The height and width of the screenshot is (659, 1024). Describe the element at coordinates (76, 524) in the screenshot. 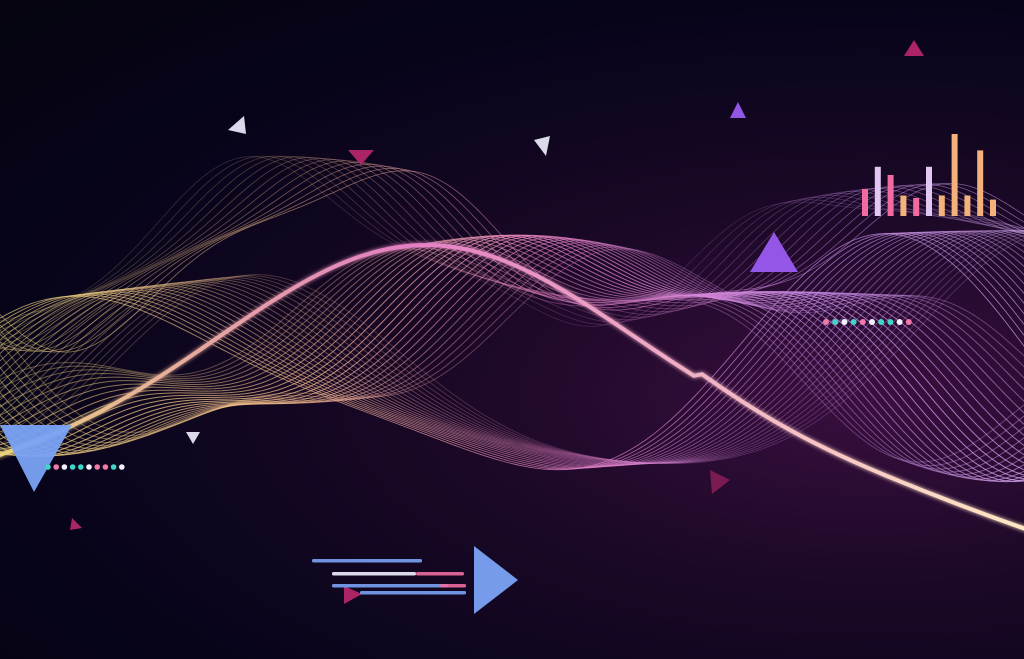

I see `tiny-magenta-triangle` at that location.